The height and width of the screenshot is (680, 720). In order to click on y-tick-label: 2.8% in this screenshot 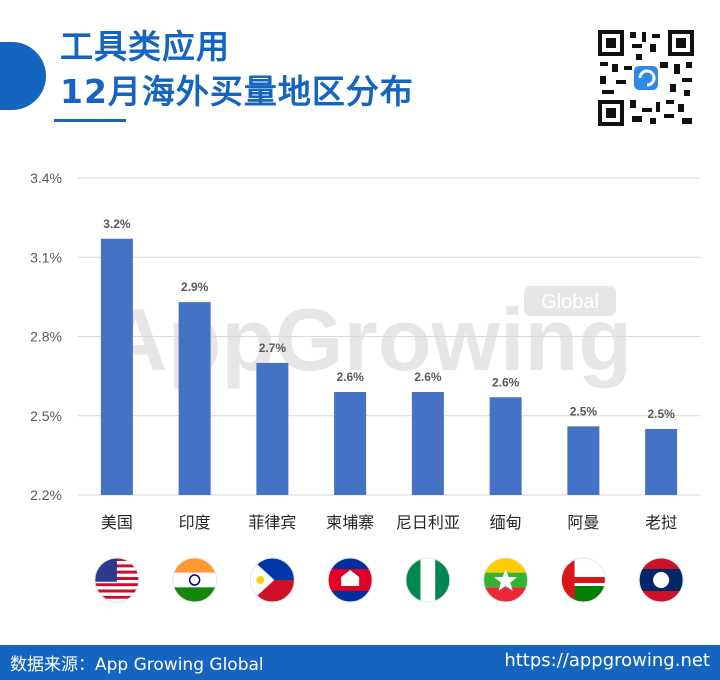, I will do `click(46, 337)`.